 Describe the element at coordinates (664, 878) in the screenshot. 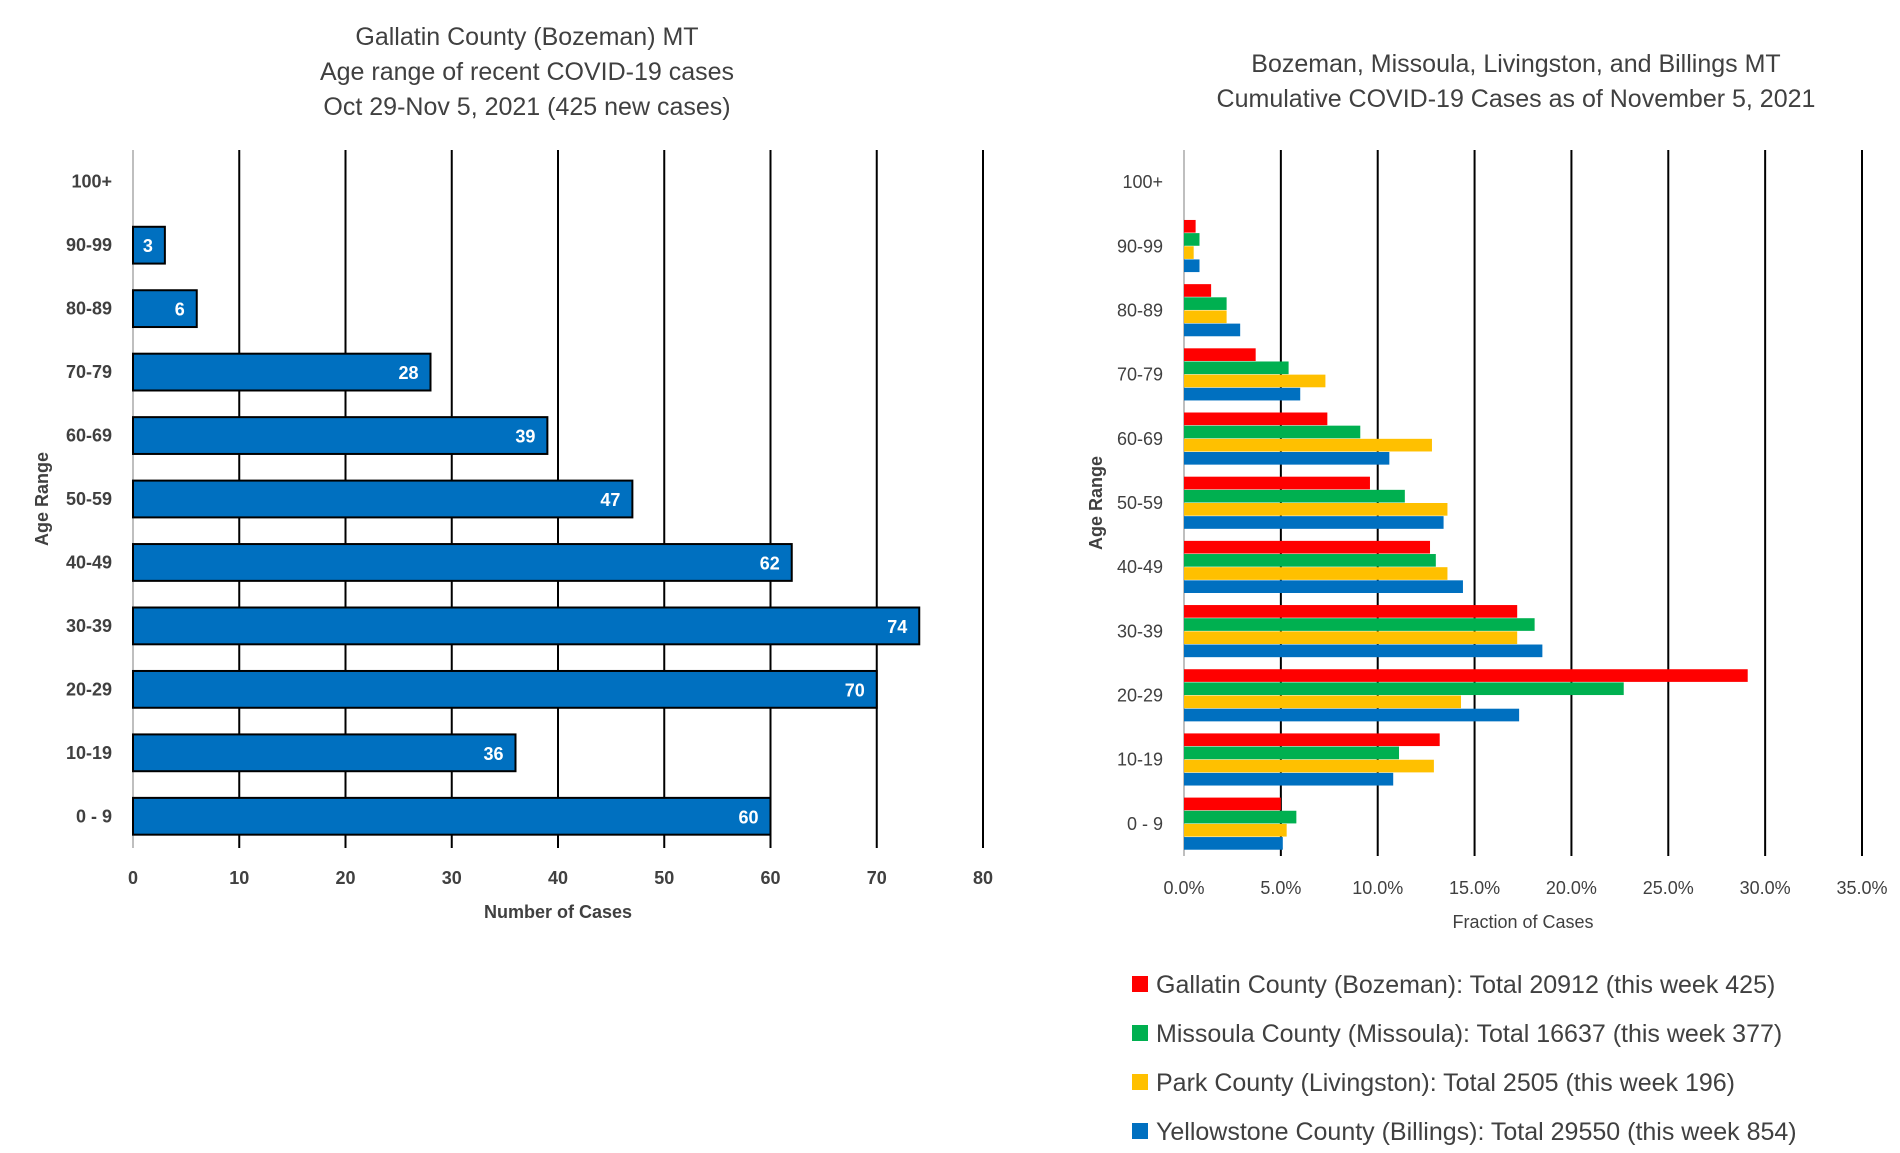

I see `x-tick-label: 50` at that location.